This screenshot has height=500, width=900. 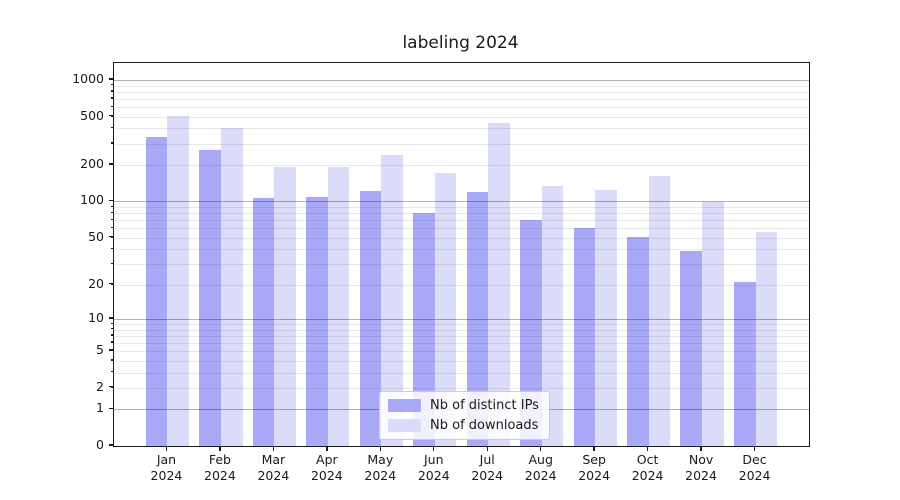 What do you see at coordinates (754, 459) in the screenshot?
I see `x-tick-label-month: Dec` at bounding box center [754, 459].